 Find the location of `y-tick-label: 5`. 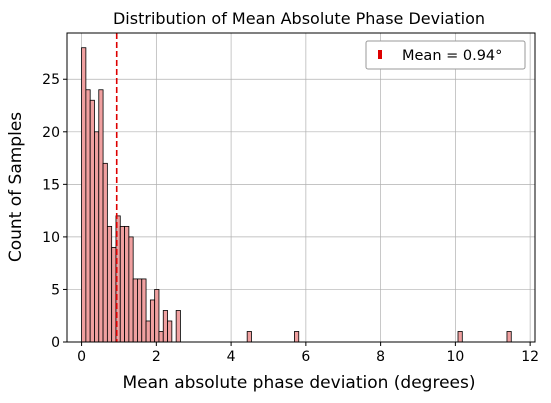

y-tick-label: 5 is located at coordinates (55, 290).